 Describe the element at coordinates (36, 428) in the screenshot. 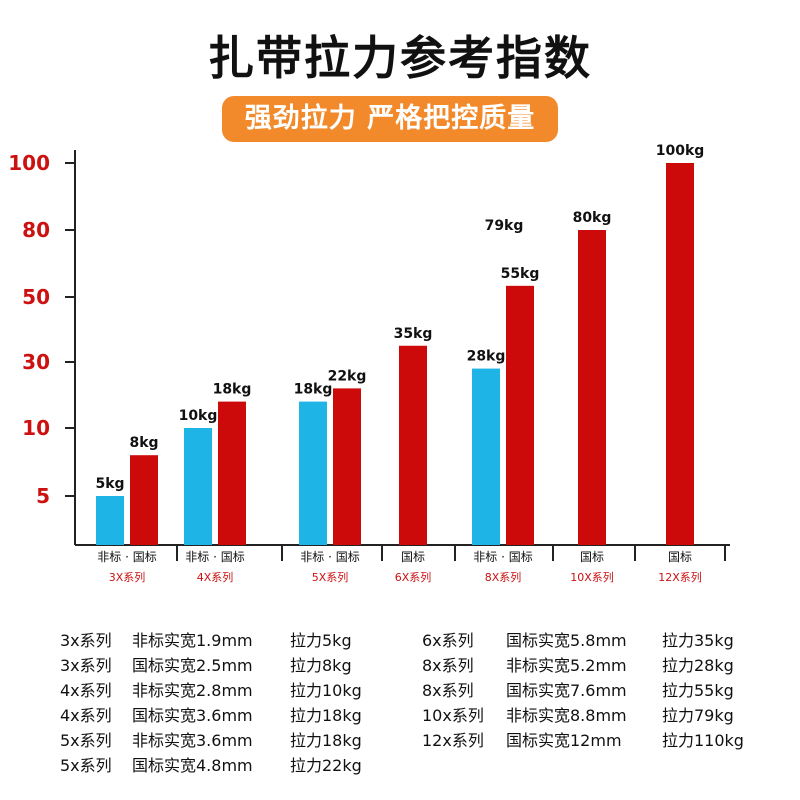

I see `y-tick-label: 10` at that location.